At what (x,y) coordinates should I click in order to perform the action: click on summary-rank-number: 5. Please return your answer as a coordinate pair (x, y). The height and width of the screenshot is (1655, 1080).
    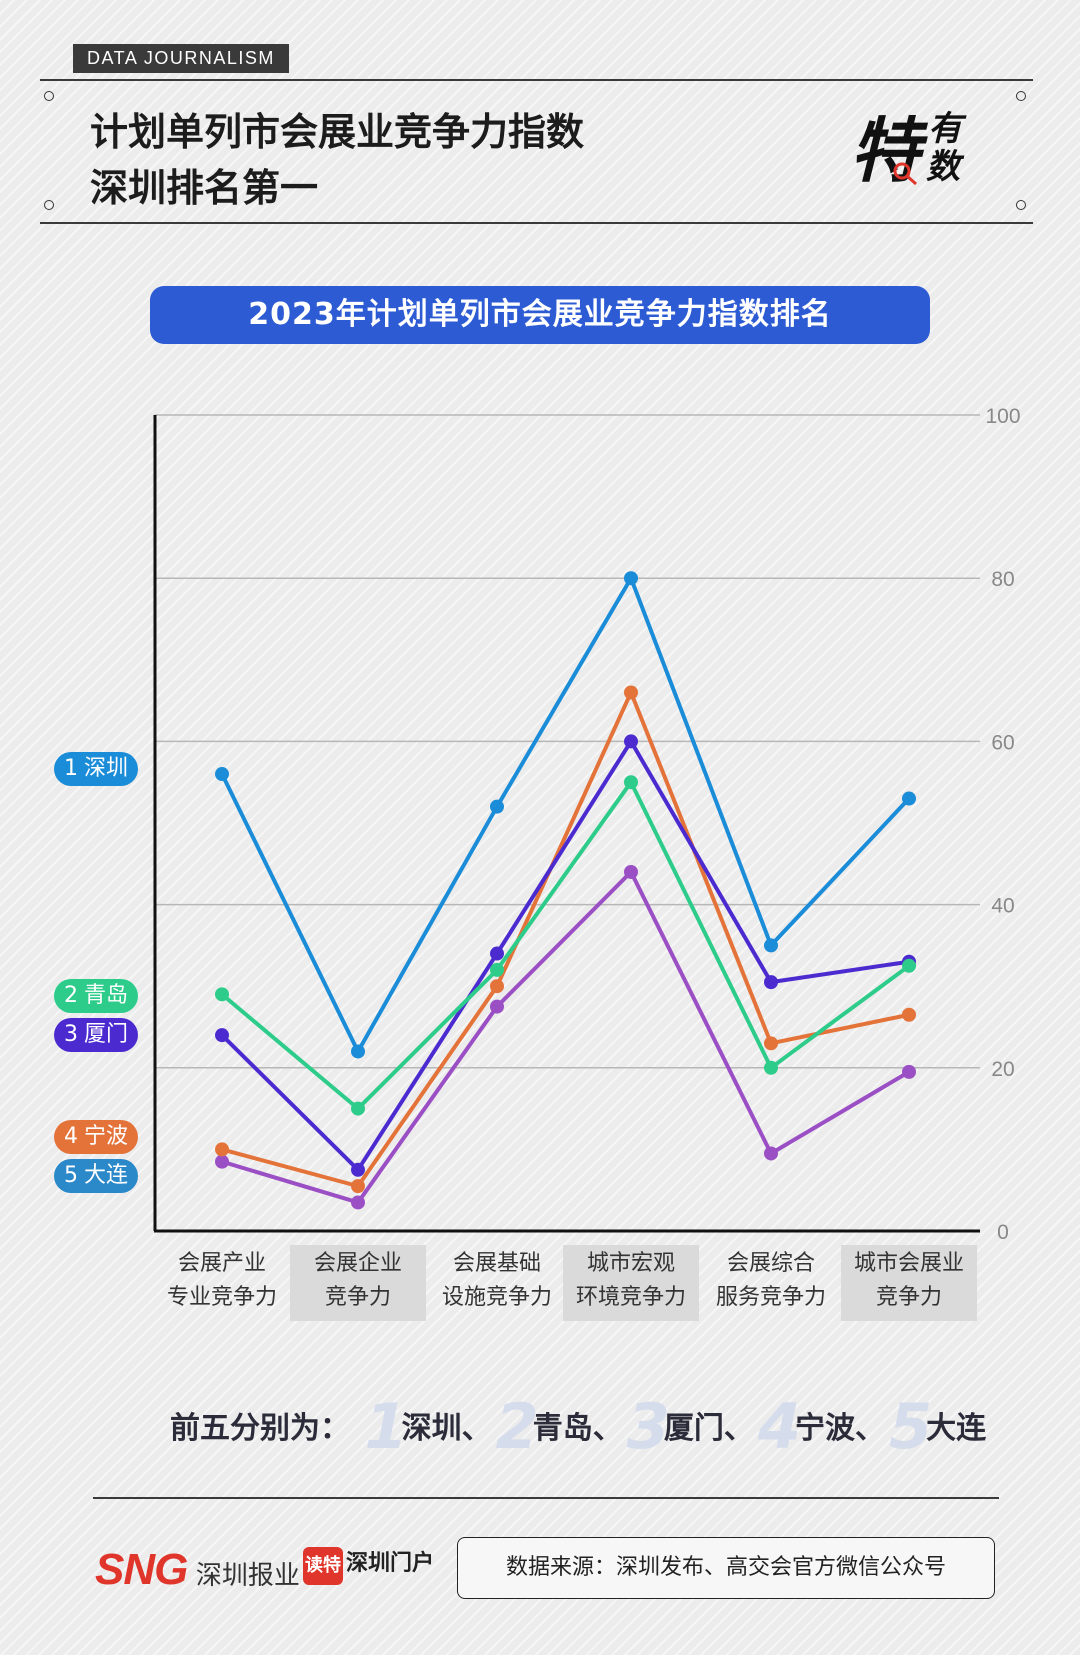
    Looking at the image, I should click on (911, 1426).